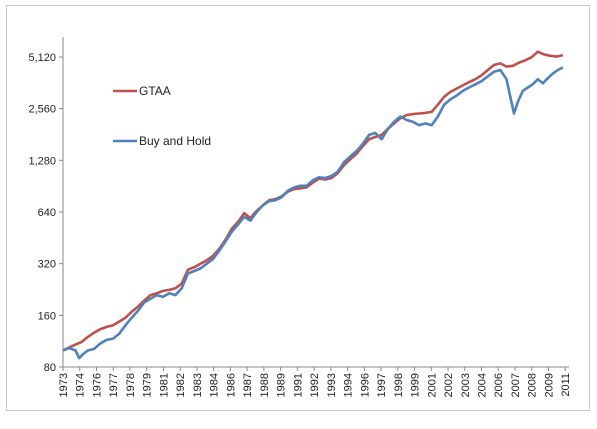 This screenshot has height=429, width=597. Describe the element at coordinates (533, 385) in the screenshot. I see `x-tick-label: 2008` at that location.